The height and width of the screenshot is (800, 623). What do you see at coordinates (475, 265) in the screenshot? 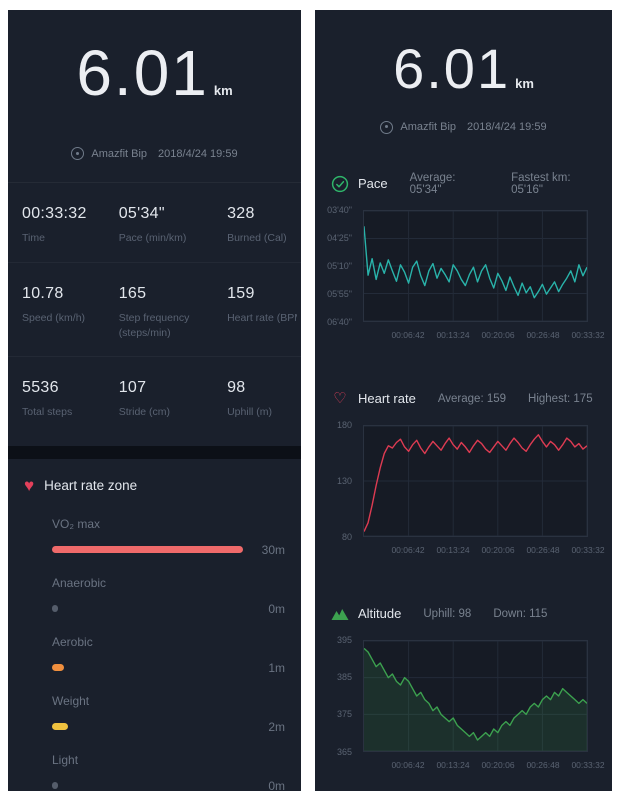
I see `pace-chart-plot` at bounding box center [475, 265].